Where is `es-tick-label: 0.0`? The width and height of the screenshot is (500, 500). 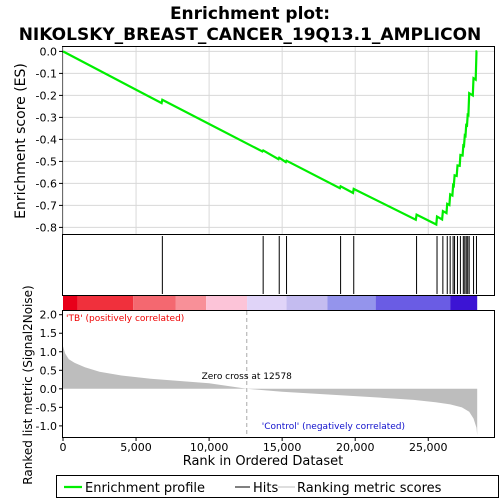 es-tick-label: 0.0 is located at coordinates (49, 51).